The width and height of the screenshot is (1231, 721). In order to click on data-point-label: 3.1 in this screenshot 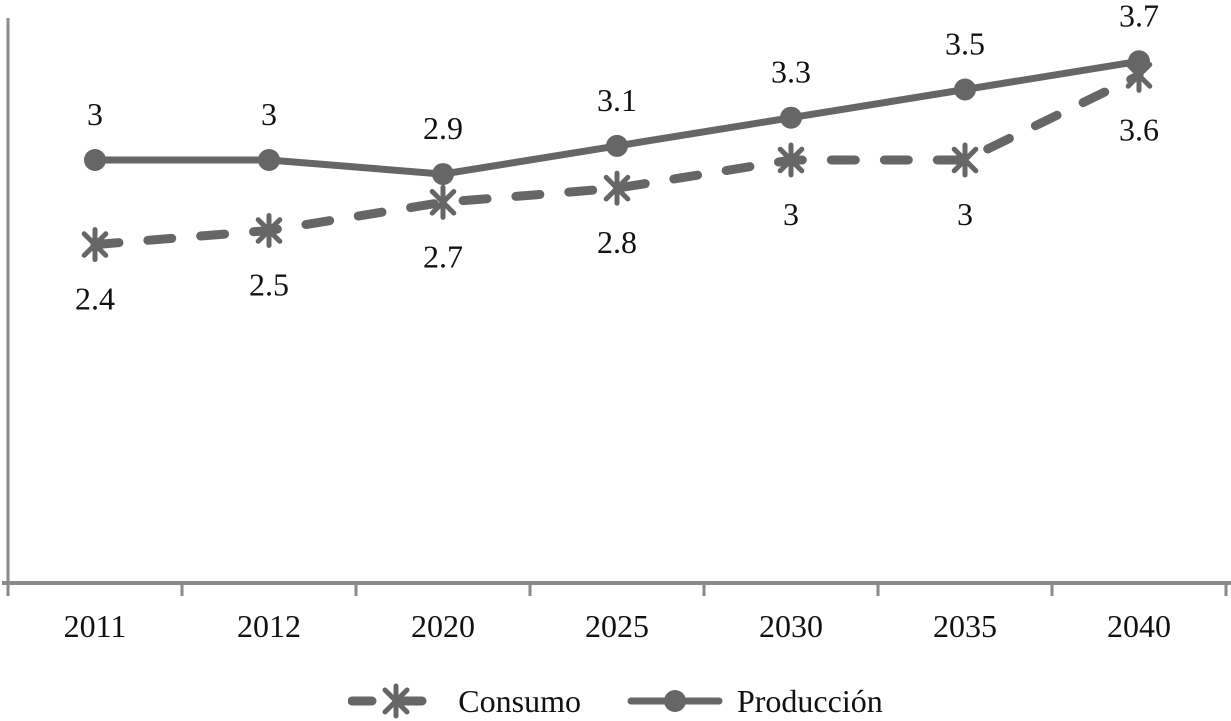, I will do `click(617, 100)`.